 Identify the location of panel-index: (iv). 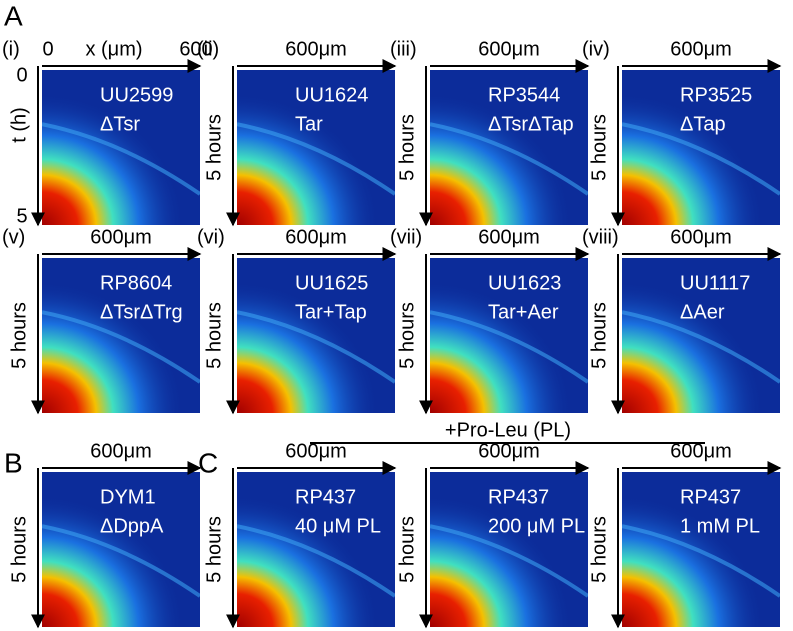
(596, 49).